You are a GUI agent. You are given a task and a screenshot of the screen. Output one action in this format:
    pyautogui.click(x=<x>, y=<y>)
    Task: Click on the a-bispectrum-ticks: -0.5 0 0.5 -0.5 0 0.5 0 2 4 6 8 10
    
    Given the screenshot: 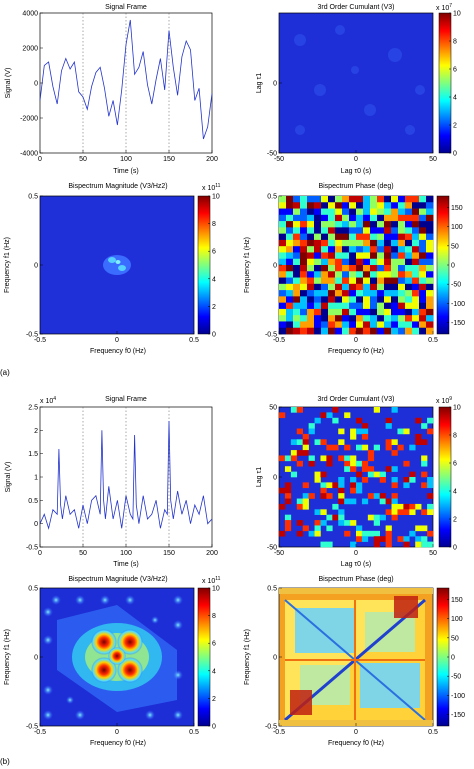 What is the action you would take?
    pyautogui.click(x=123, y=269)
    